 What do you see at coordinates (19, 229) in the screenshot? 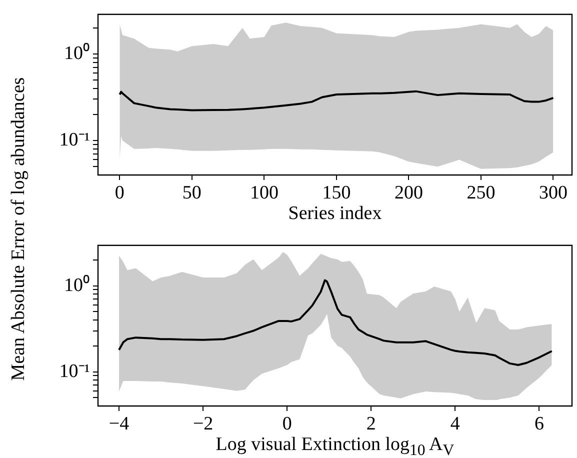
I see `y-axis-title: Mean Absolute Error of log abundances` at bounding box center [19, 229].